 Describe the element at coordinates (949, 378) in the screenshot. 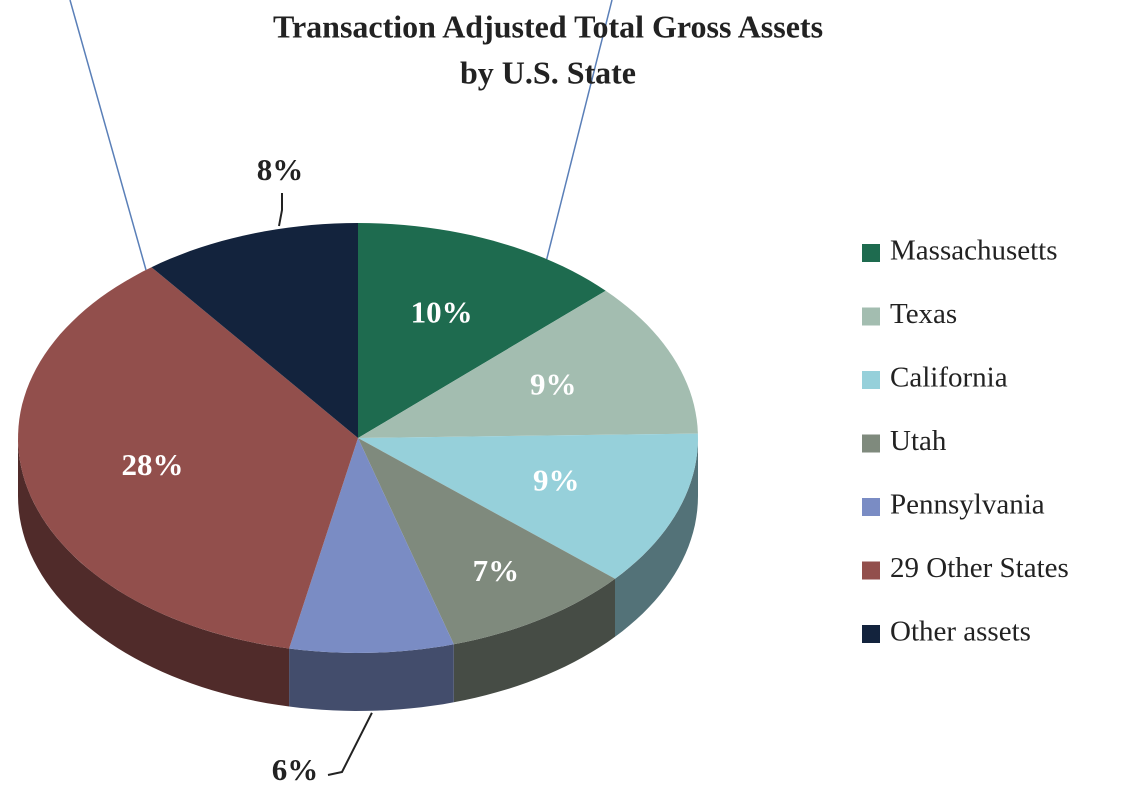

I see `legend-label: California` at that location.